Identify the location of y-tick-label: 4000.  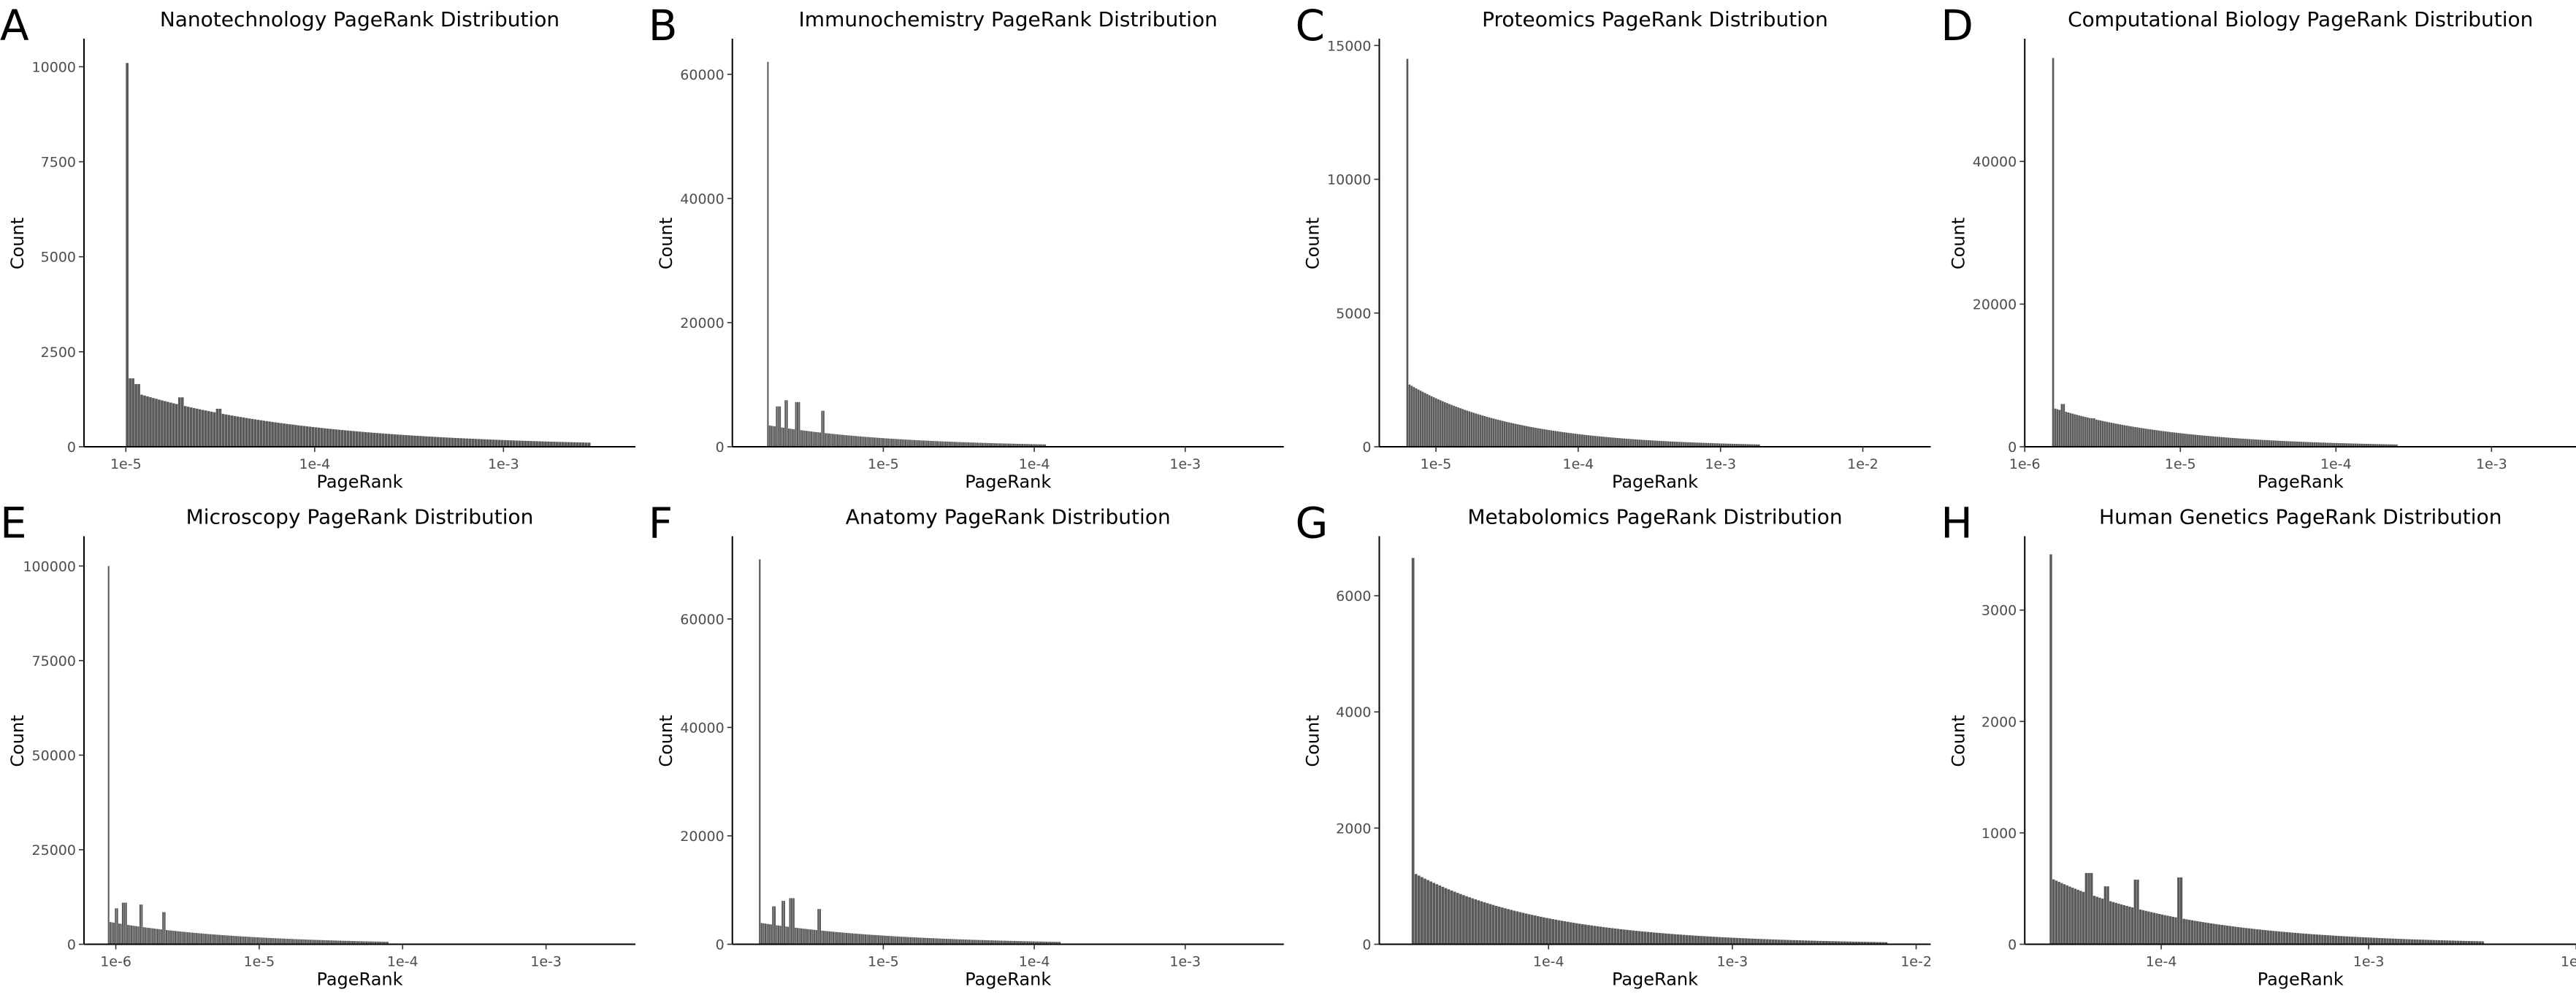
(1353, 712).